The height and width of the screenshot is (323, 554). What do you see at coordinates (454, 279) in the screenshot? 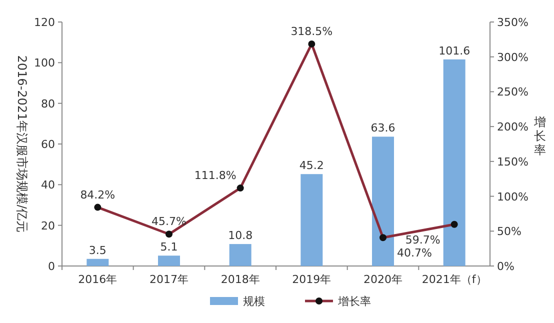
I see `x-tick-label: 2021年（f）` at bounding box center [454, 279].